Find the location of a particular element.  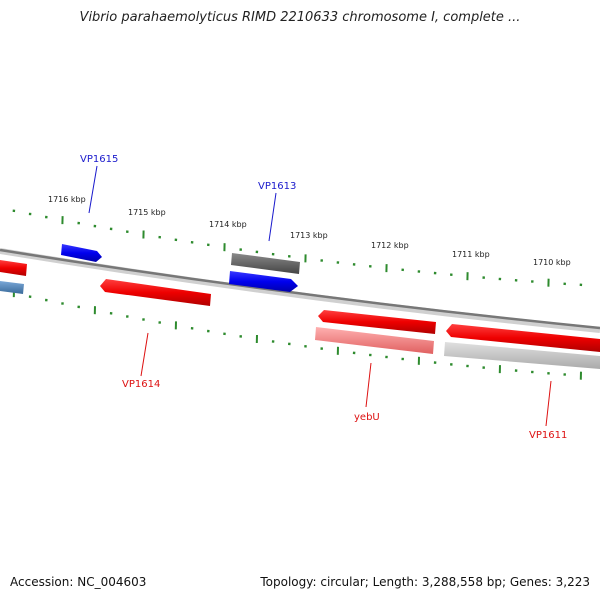

leader-vp1615 is located at coordinates (93, 189).